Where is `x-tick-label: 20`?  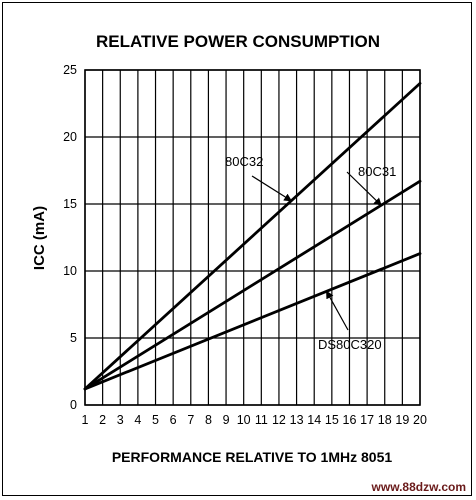 x-tick-label: 20 is located at coordinates (420, 420).